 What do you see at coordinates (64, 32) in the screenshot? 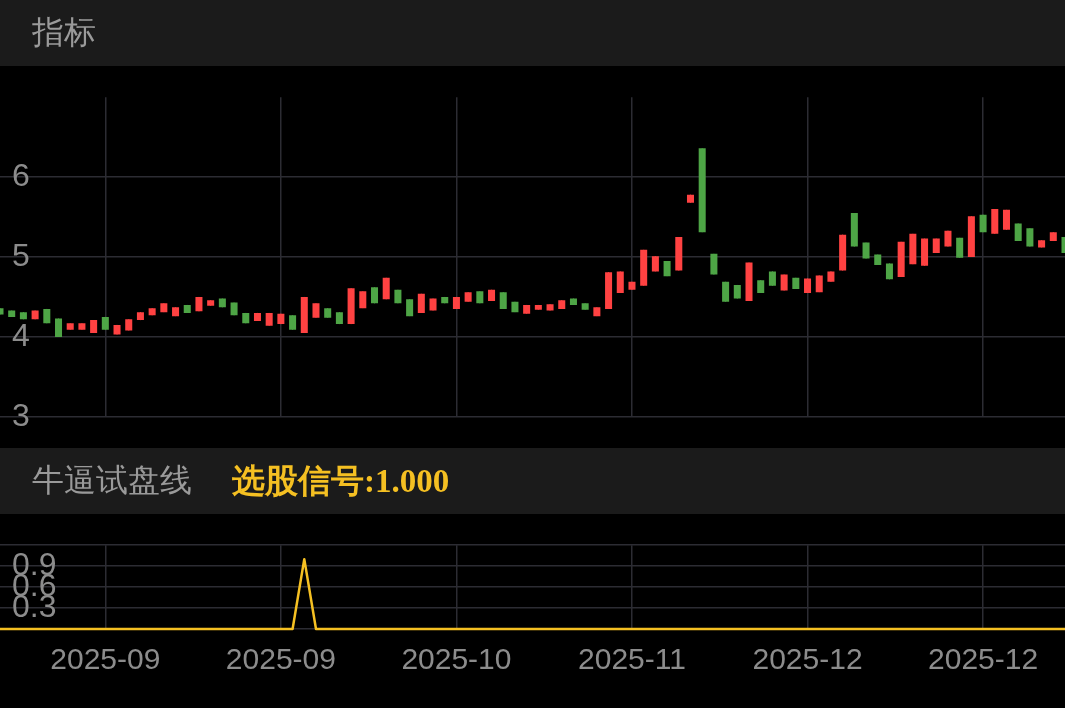
I see `chart-title: 指标` at bounding box center [64, 32].